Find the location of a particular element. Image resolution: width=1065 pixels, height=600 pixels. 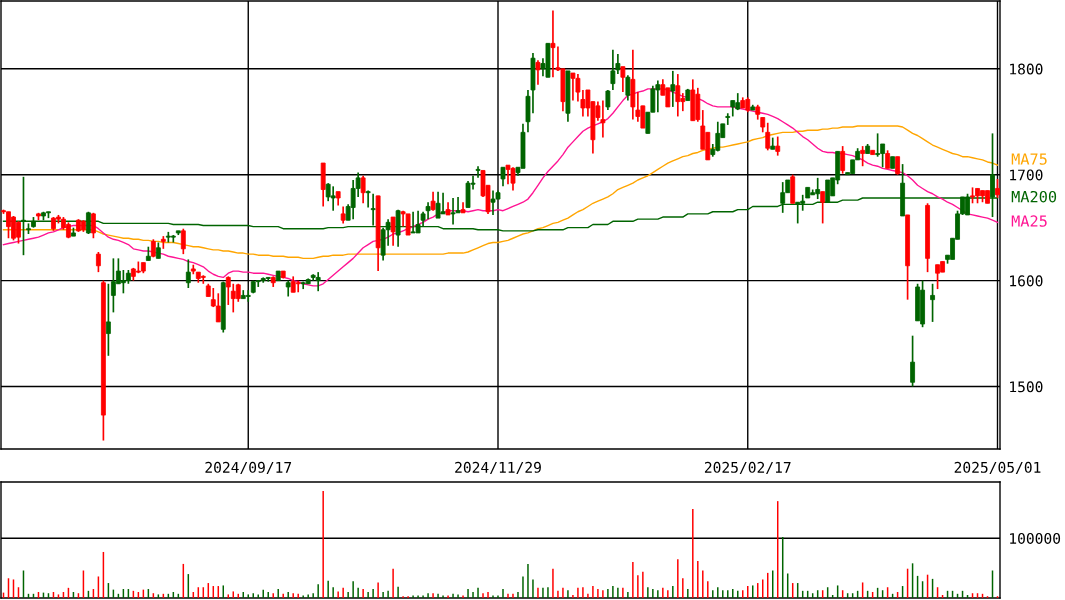

y-tick-label: 100000 is located at coordinates (1035, 538).